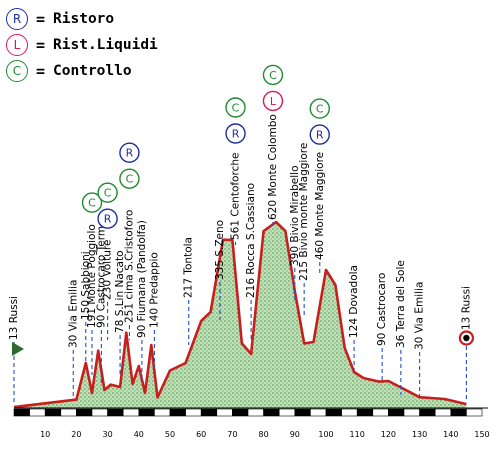 The height and width of the screenshot is (450, 500). What do you see at coordinates (17, 71) in the screenshot?
I see `controllo-badge-icon: C` at bounding box center [17, 71].